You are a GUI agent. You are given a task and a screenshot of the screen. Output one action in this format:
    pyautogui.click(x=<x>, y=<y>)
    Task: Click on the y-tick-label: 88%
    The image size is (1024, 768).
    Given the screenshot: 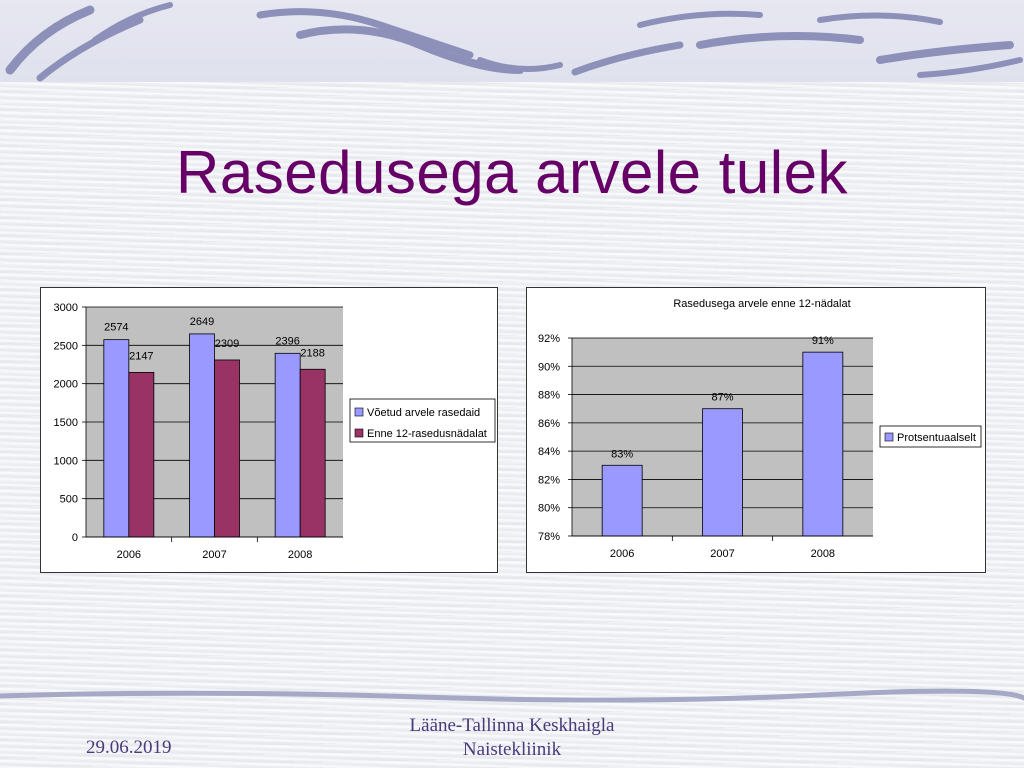 What is the action you would take?
    pyautogui.click(x=549, y=396)
    